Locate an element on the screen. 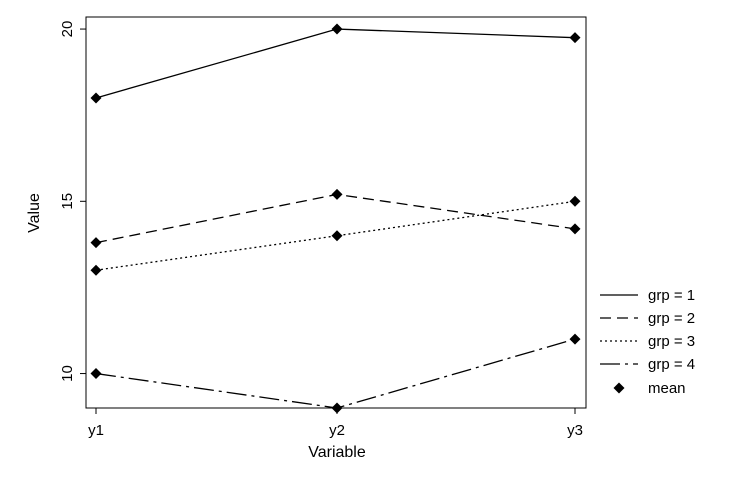 The image size is (735, 490). legend-label-grp-4: grp = 4 is located at coordinates (671, 364).